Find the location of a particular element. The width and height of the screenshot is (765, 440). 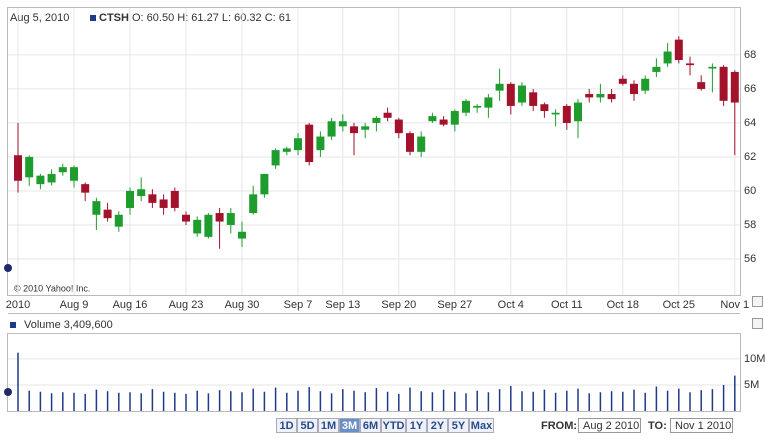

copyright: © 2010 Yahoo! Inc. is located at coordinates (52, 288).